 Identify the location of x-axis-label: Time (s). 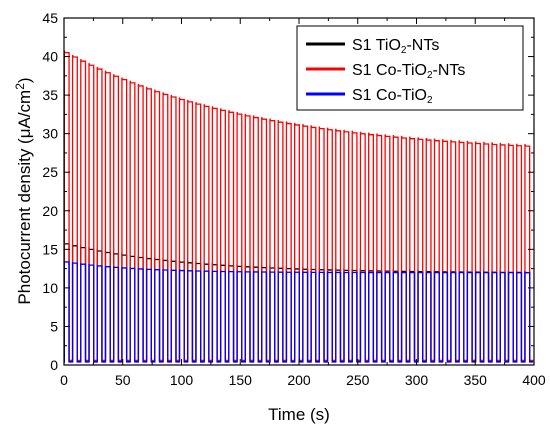
(299, 414).